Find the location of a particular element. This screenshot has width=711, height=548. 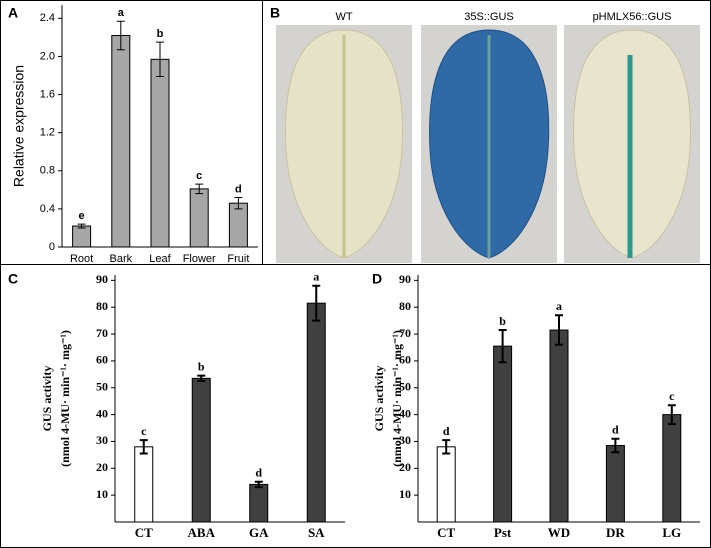

image-title: 35S::GUS is located at coordinates (489, 17).